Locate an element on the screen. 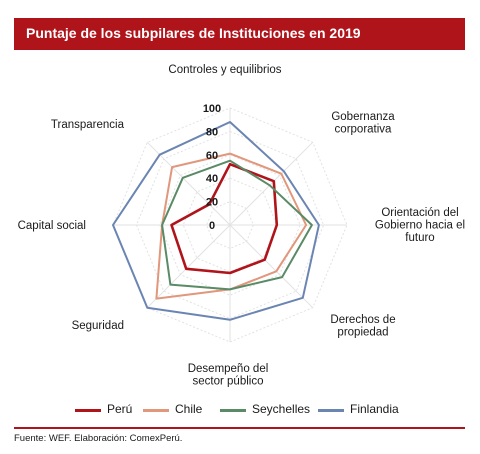 This screenshot has height=454, width=480. tick-label-100: 100 is located at coordinates (212, 109).